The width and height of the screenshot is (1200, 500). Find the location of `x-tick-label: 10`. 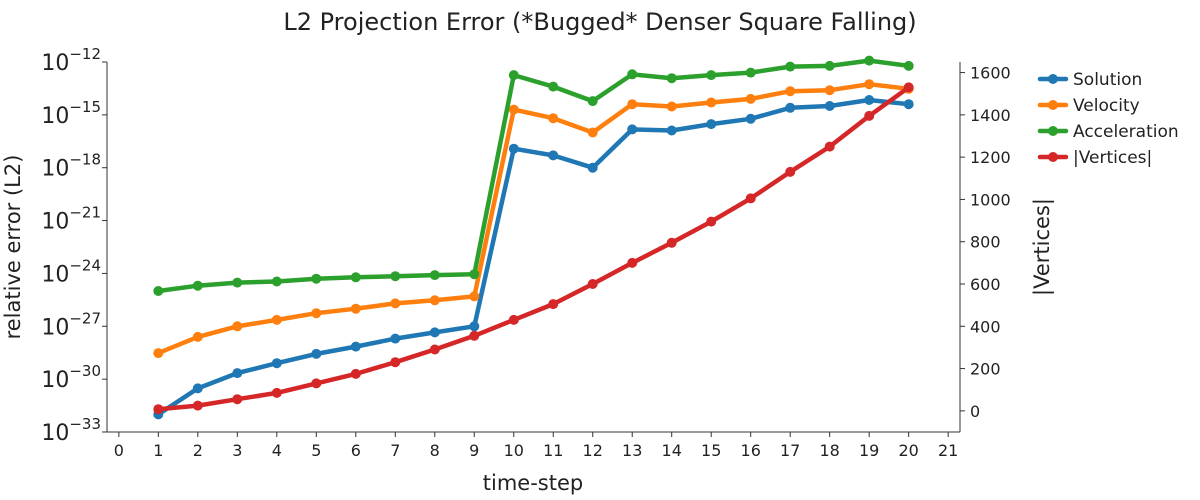

x-tick-label: 10 is located at coordinates (514, 450).